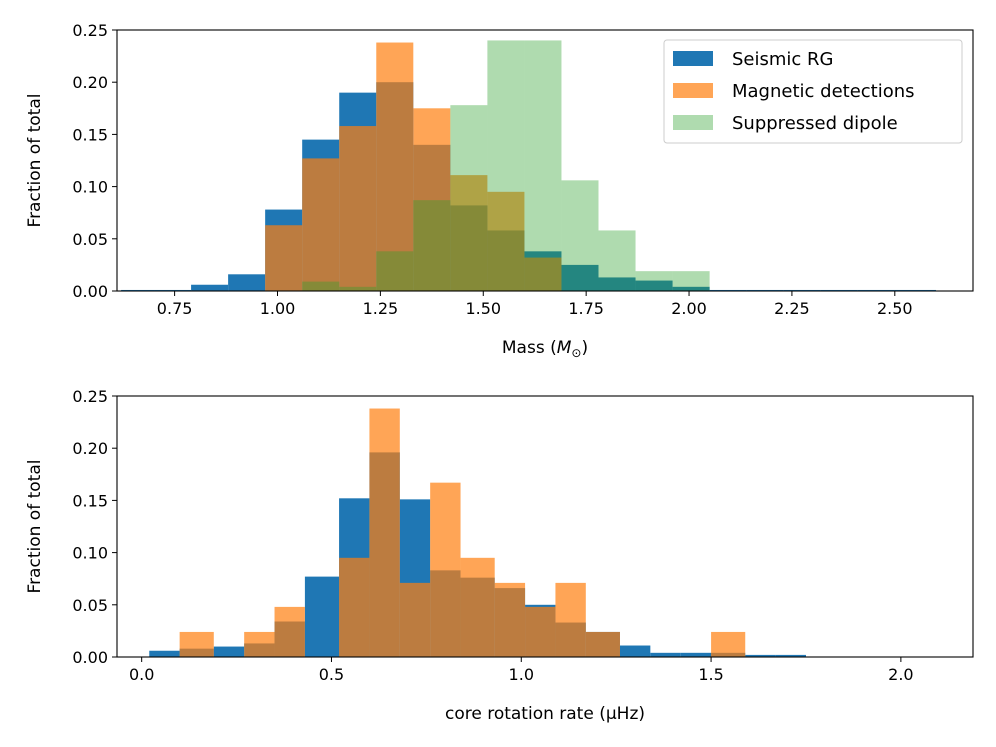 The width and height of the screenshot is (996, 747). Describe the element at coordinates (693, 58) in the screenshot. I see `mass-legend-swatch-seismic` at that location.